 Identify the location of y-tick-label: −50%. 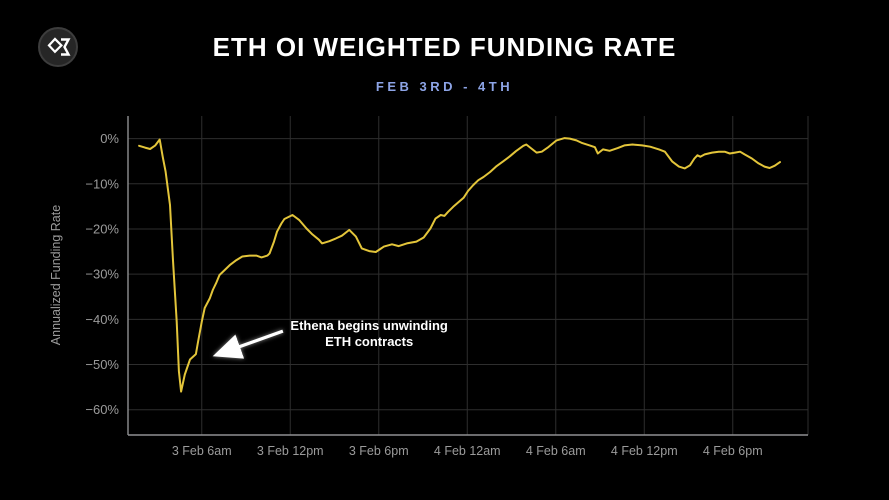
(102, 364).